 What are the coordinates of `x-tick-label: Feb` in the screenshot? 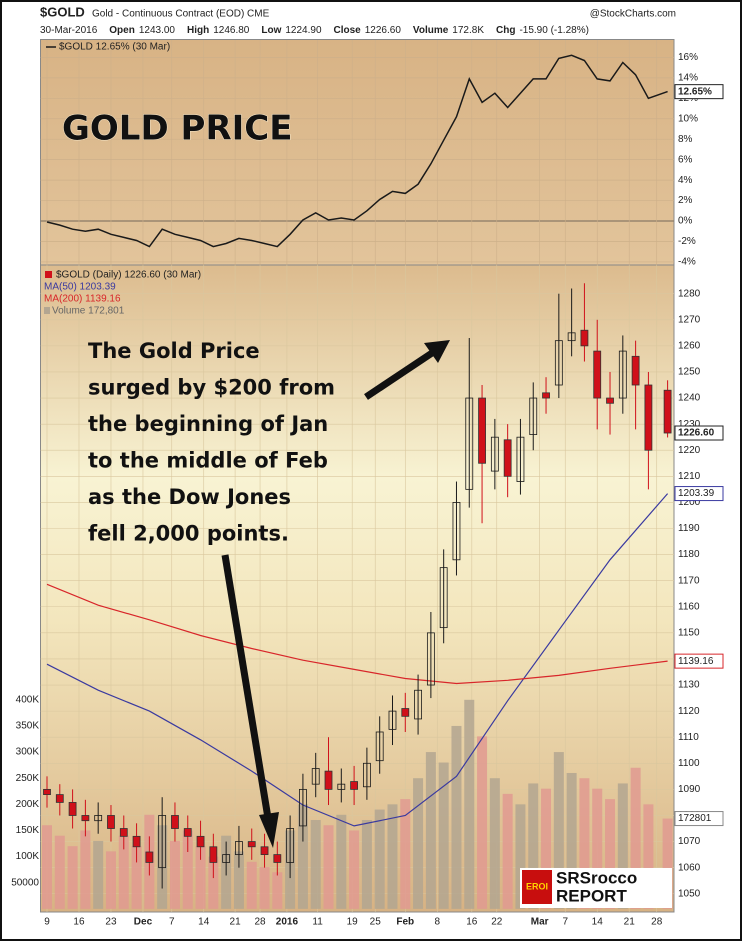 It's located at (405, 922).